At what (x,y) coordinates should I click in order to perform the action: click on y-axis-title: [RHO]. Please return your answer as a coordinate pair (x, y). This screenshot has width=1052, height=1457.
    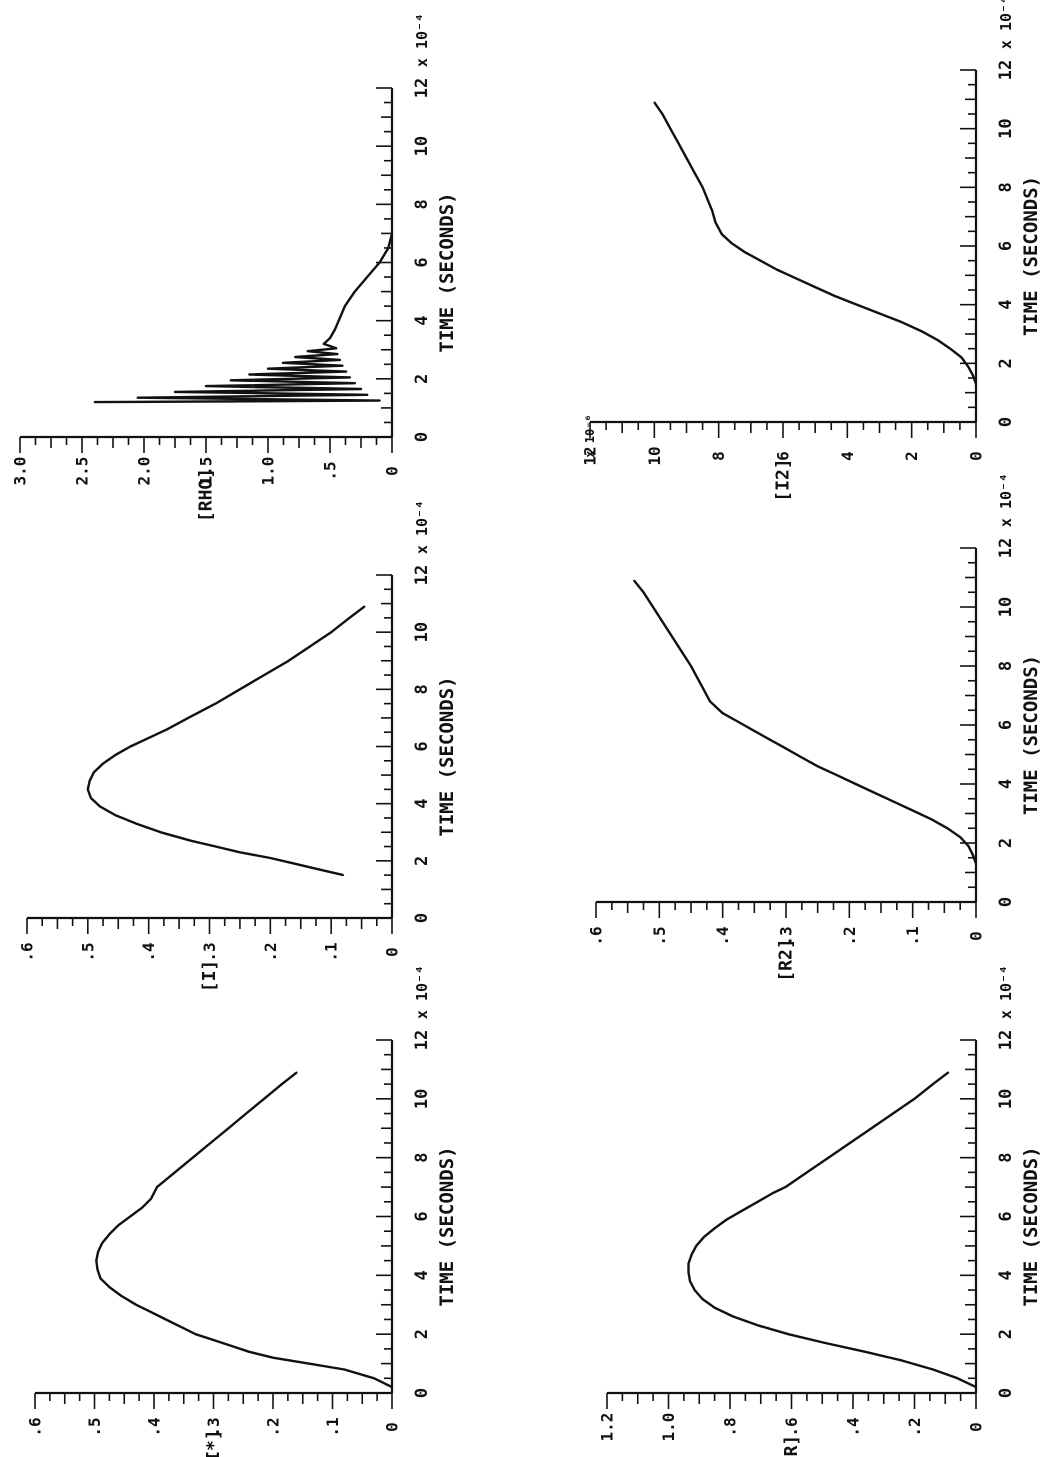
    Looking at the image, I should click on (206, 495).